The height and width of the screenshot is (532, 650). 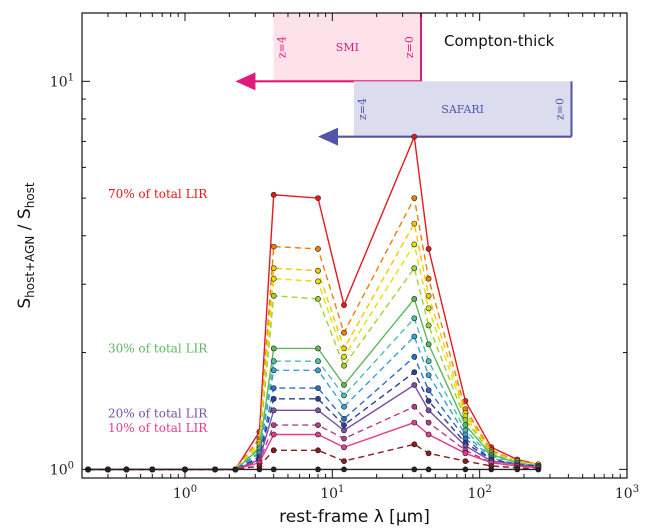 What do you see at coordinates (409, 47) in the screenshot?
I see `smi-z-low: z=0` at bounding box center [409, 47].